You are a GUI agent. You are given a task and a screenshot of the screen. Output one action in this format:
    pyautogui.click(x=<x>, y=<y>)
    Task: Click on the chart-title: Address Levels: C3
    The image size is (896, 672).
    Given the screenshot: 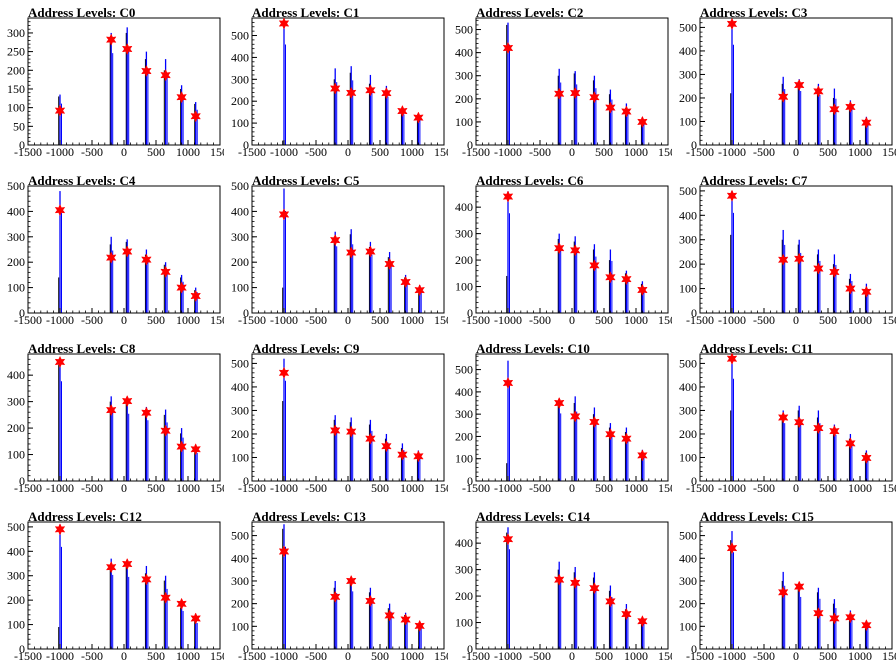 What is the action you would take?
    pyautogui.click(x=754, y=12)
    